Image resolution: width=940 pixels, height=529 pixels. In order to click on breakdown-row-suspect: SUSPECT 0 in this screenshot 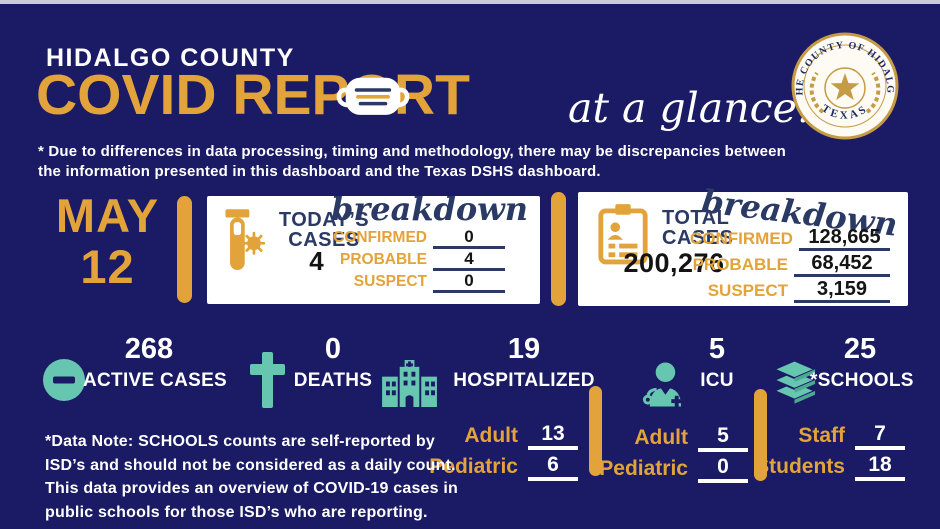, I will do `click(415, 282)`.